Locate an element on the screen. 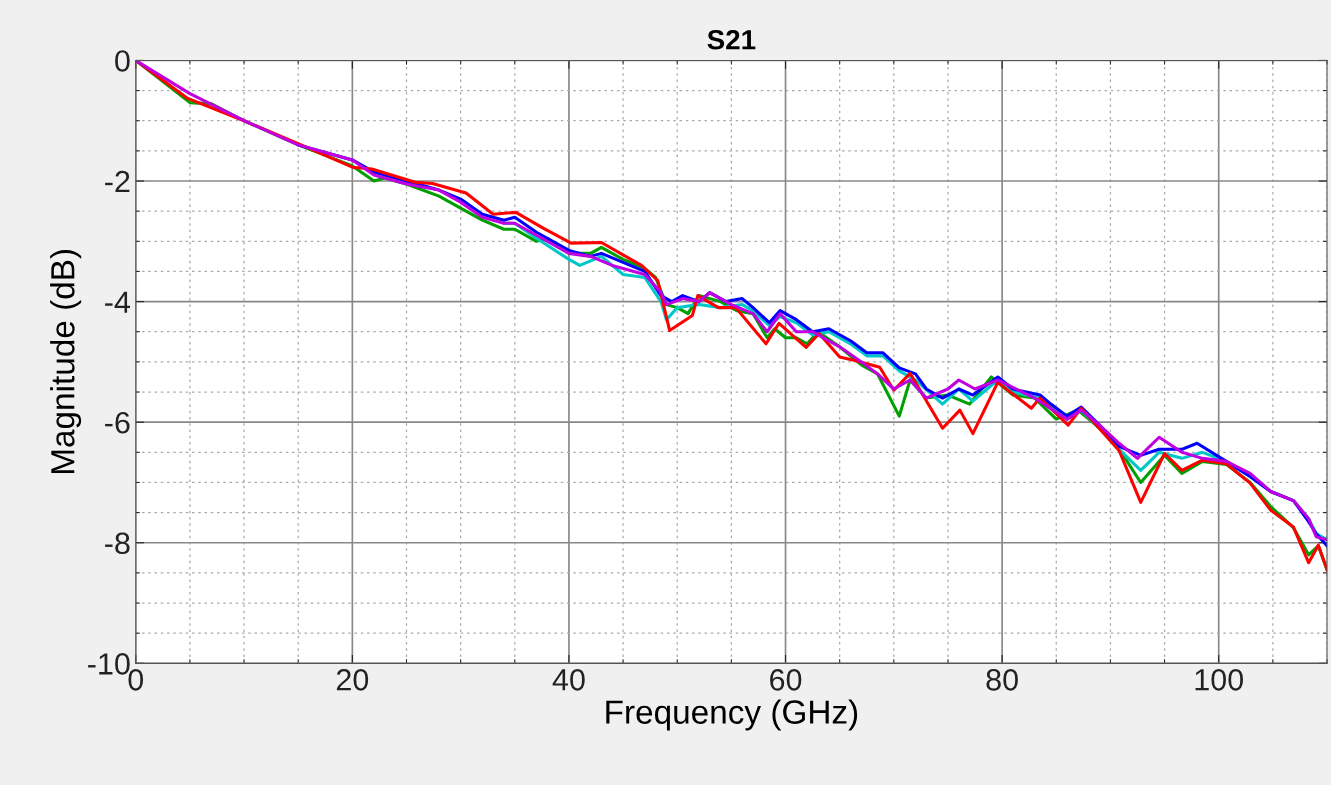 The image size is (1331, 785). y-tick-label: -8 is located at coordinates (117, 543).